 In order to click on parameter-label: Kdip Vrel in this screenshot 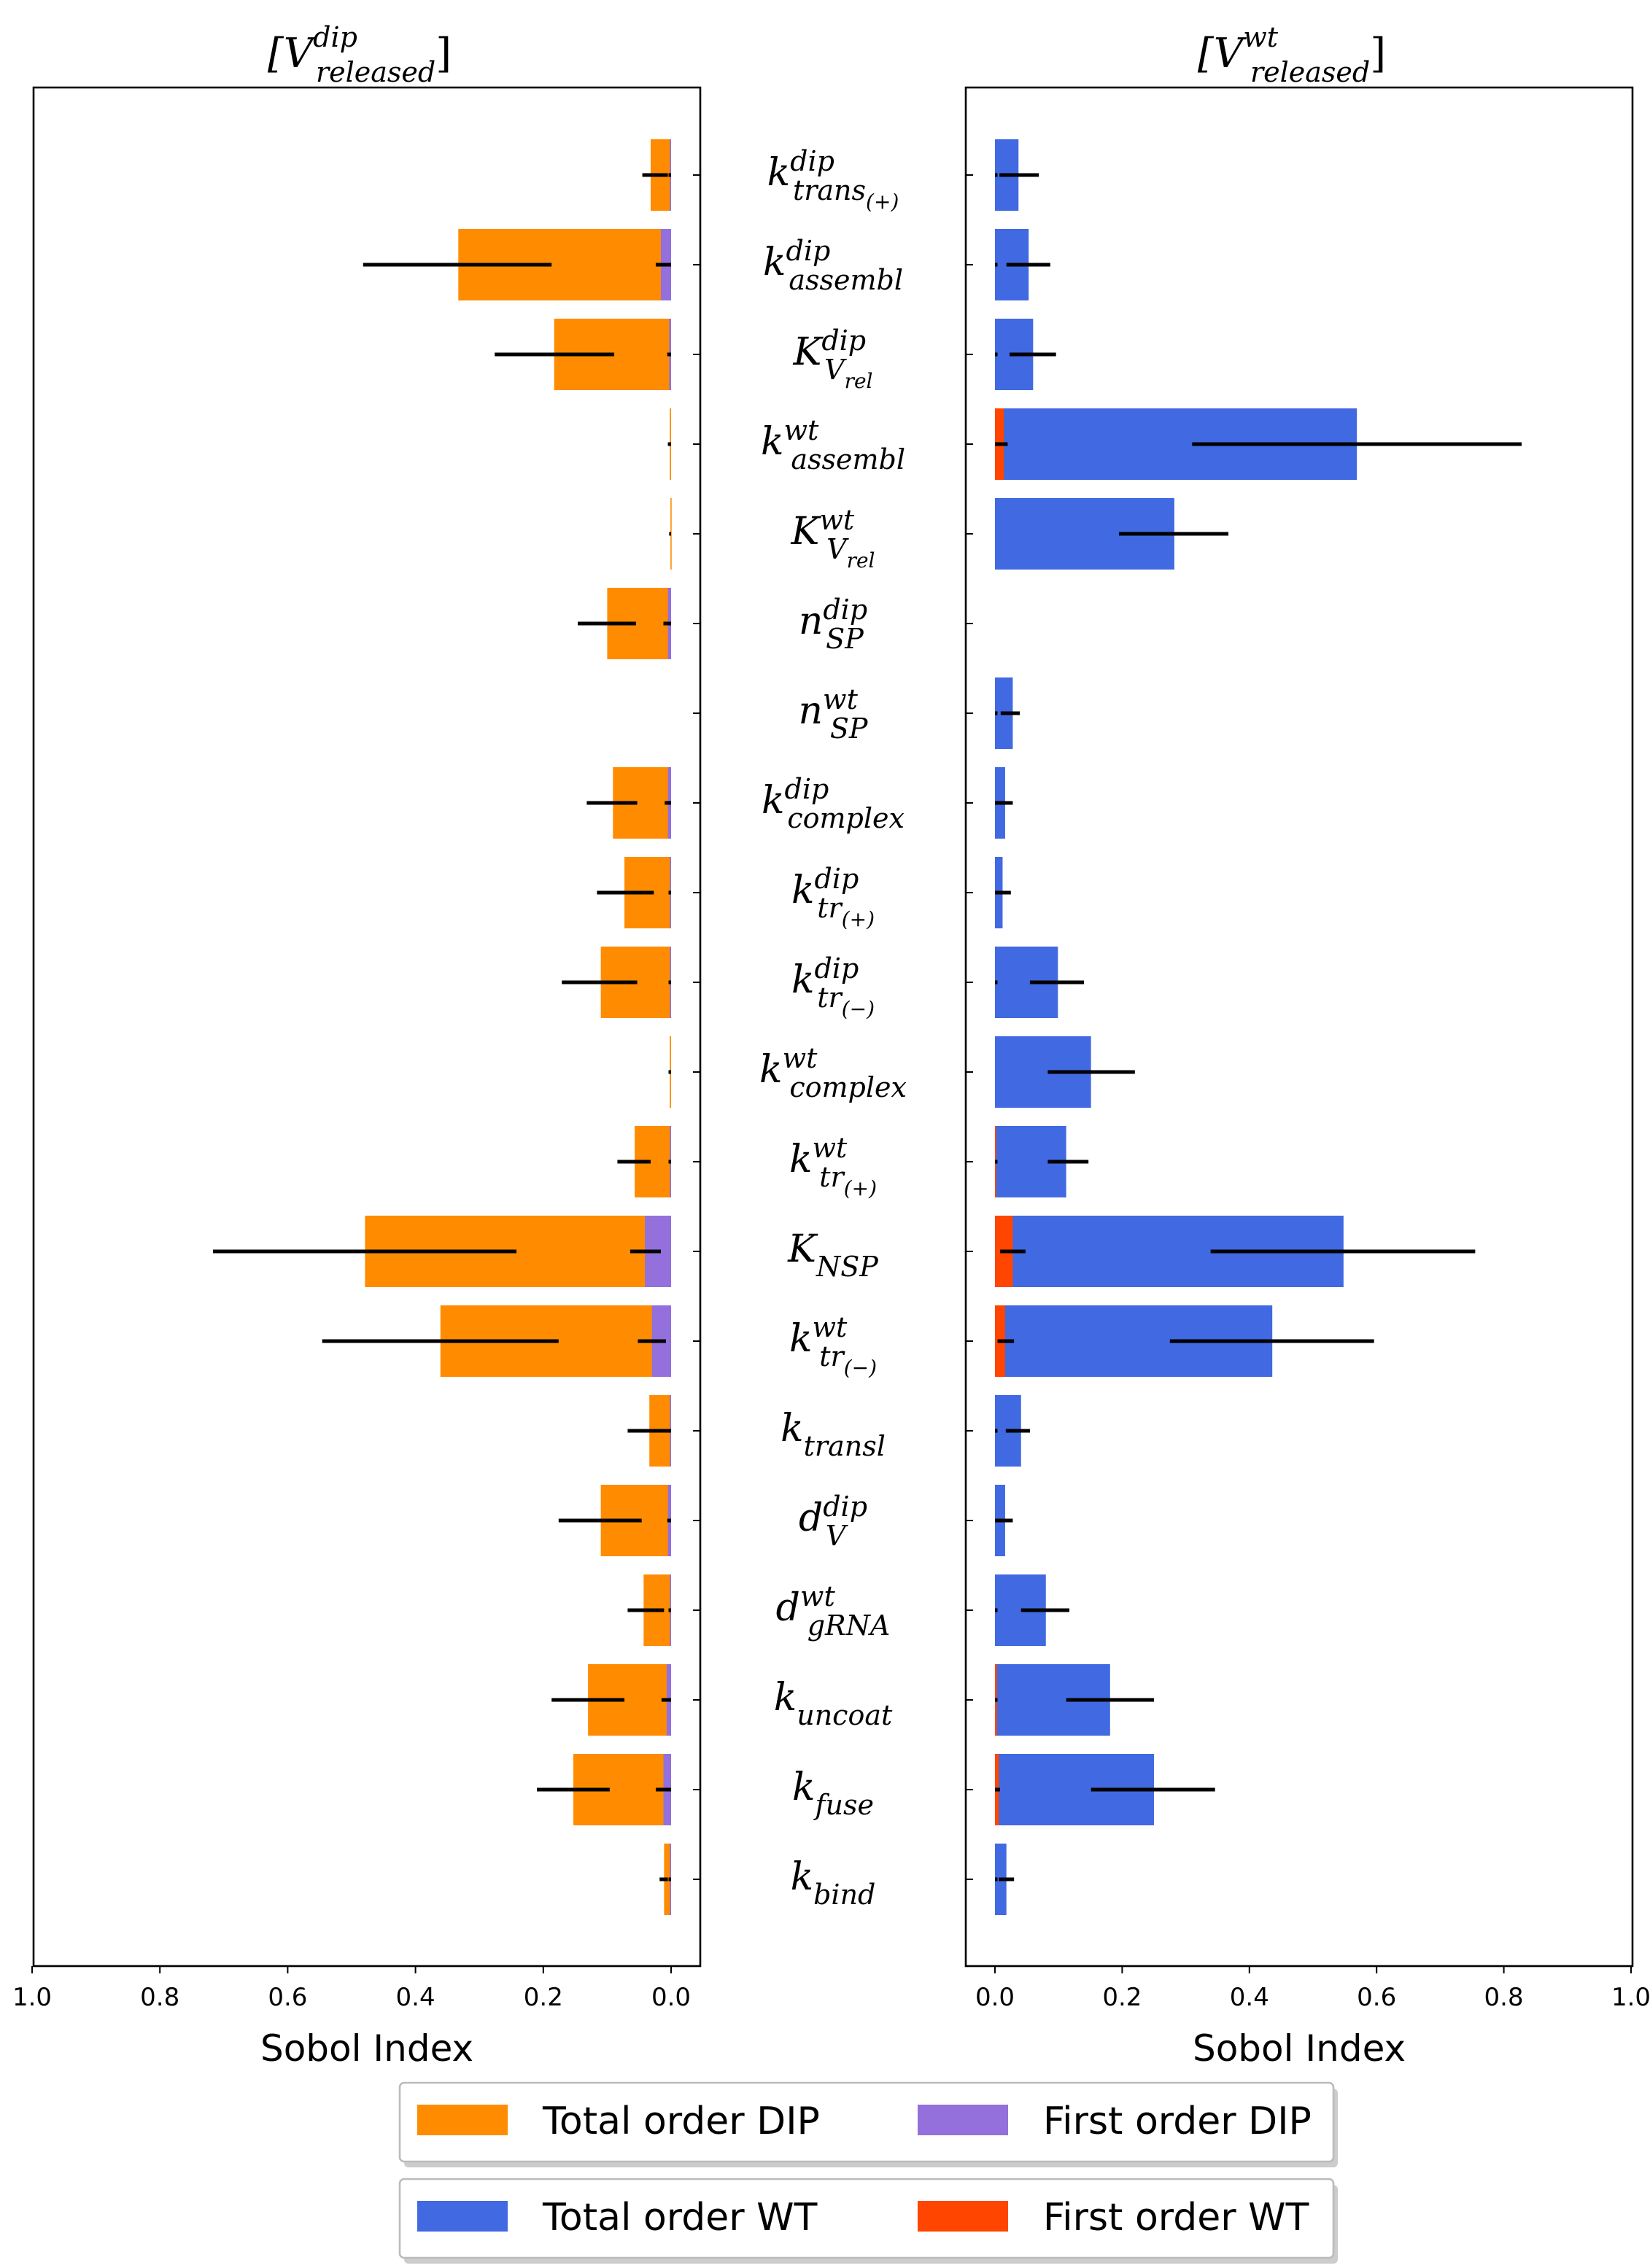, I will do `click(832, 359)`.